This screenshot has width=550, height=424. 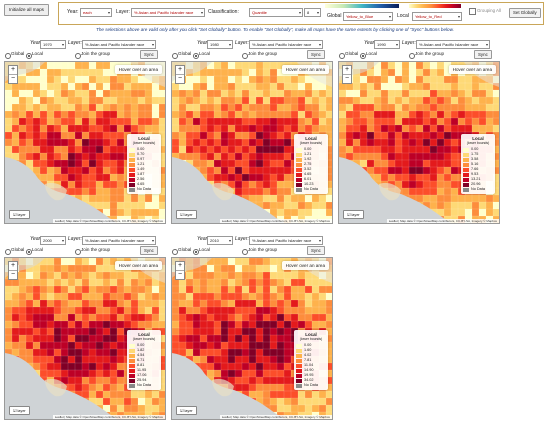 What do you see at coordinates (141, 350) in the screenshot?
I see `legend-break-value: 1.82` at bounding box center [141, 350].